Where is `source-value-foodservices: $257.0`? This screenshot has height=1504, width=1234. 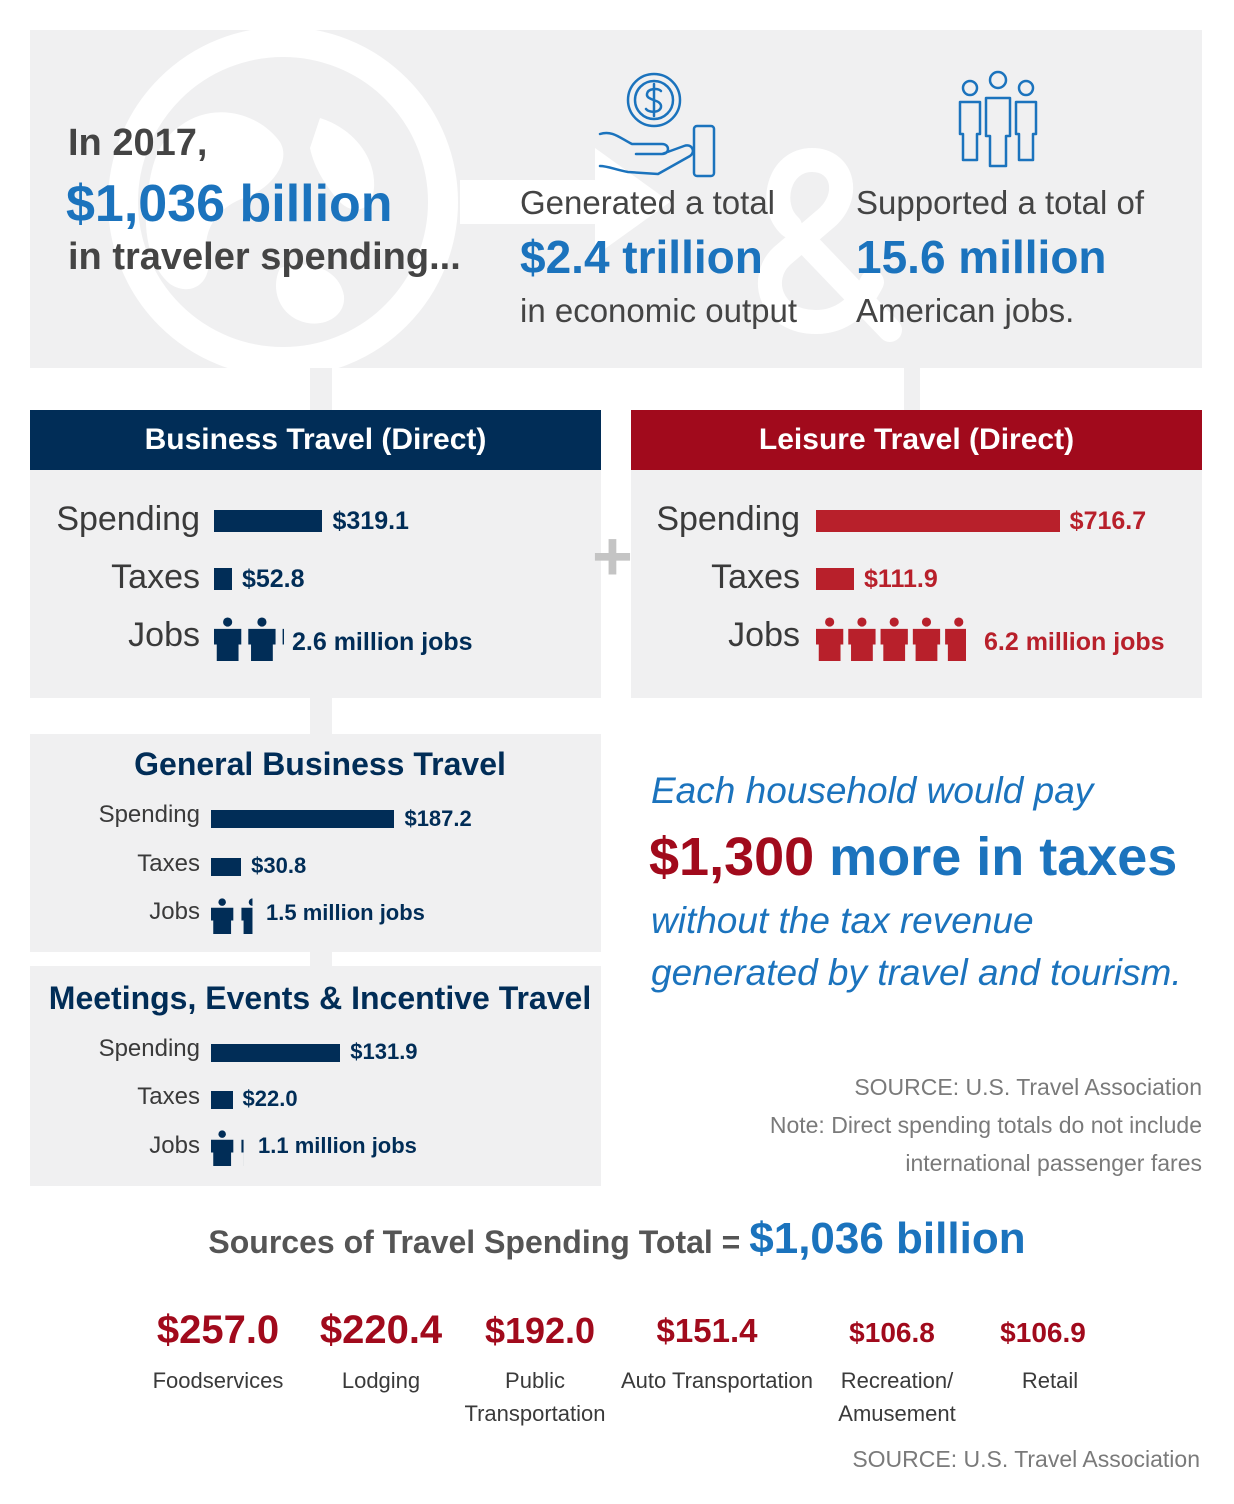
source-value-foodservices: $257.0 is located at coordinates (218, 1330).